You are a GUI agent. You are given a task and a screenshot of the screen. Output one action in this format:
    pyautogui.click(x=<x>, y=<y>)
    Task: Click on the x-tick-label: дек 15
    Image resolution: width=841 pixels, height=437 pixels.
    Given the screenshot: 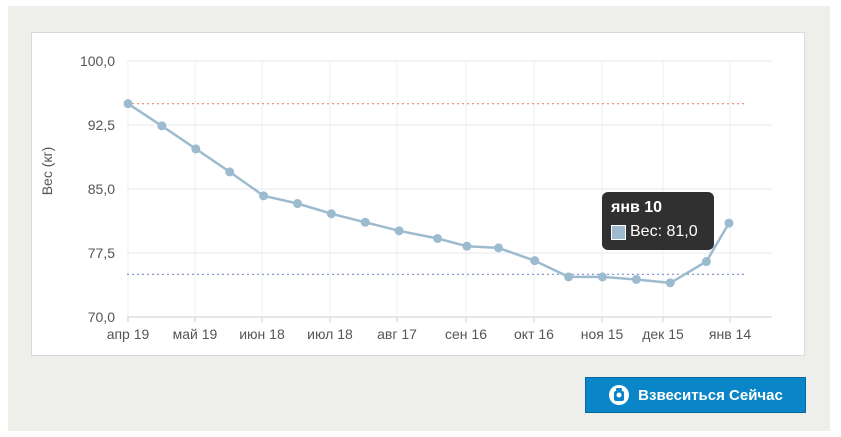 What is the action you would take?
    pyautogui.click(x=663, y=334)
    